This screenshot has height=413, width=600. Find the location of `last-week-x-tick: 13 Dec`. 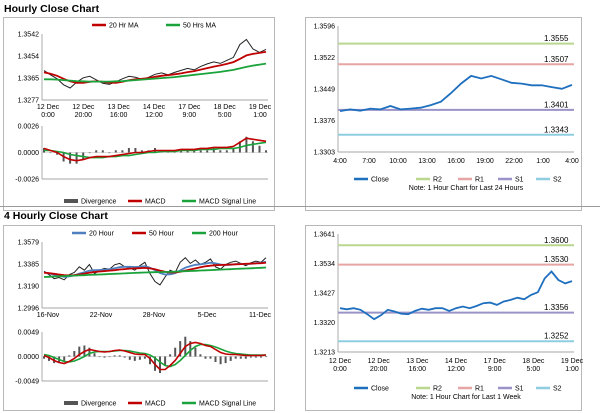

last-week-x-tick: 13 Dec is located at coordinates (417, 361).